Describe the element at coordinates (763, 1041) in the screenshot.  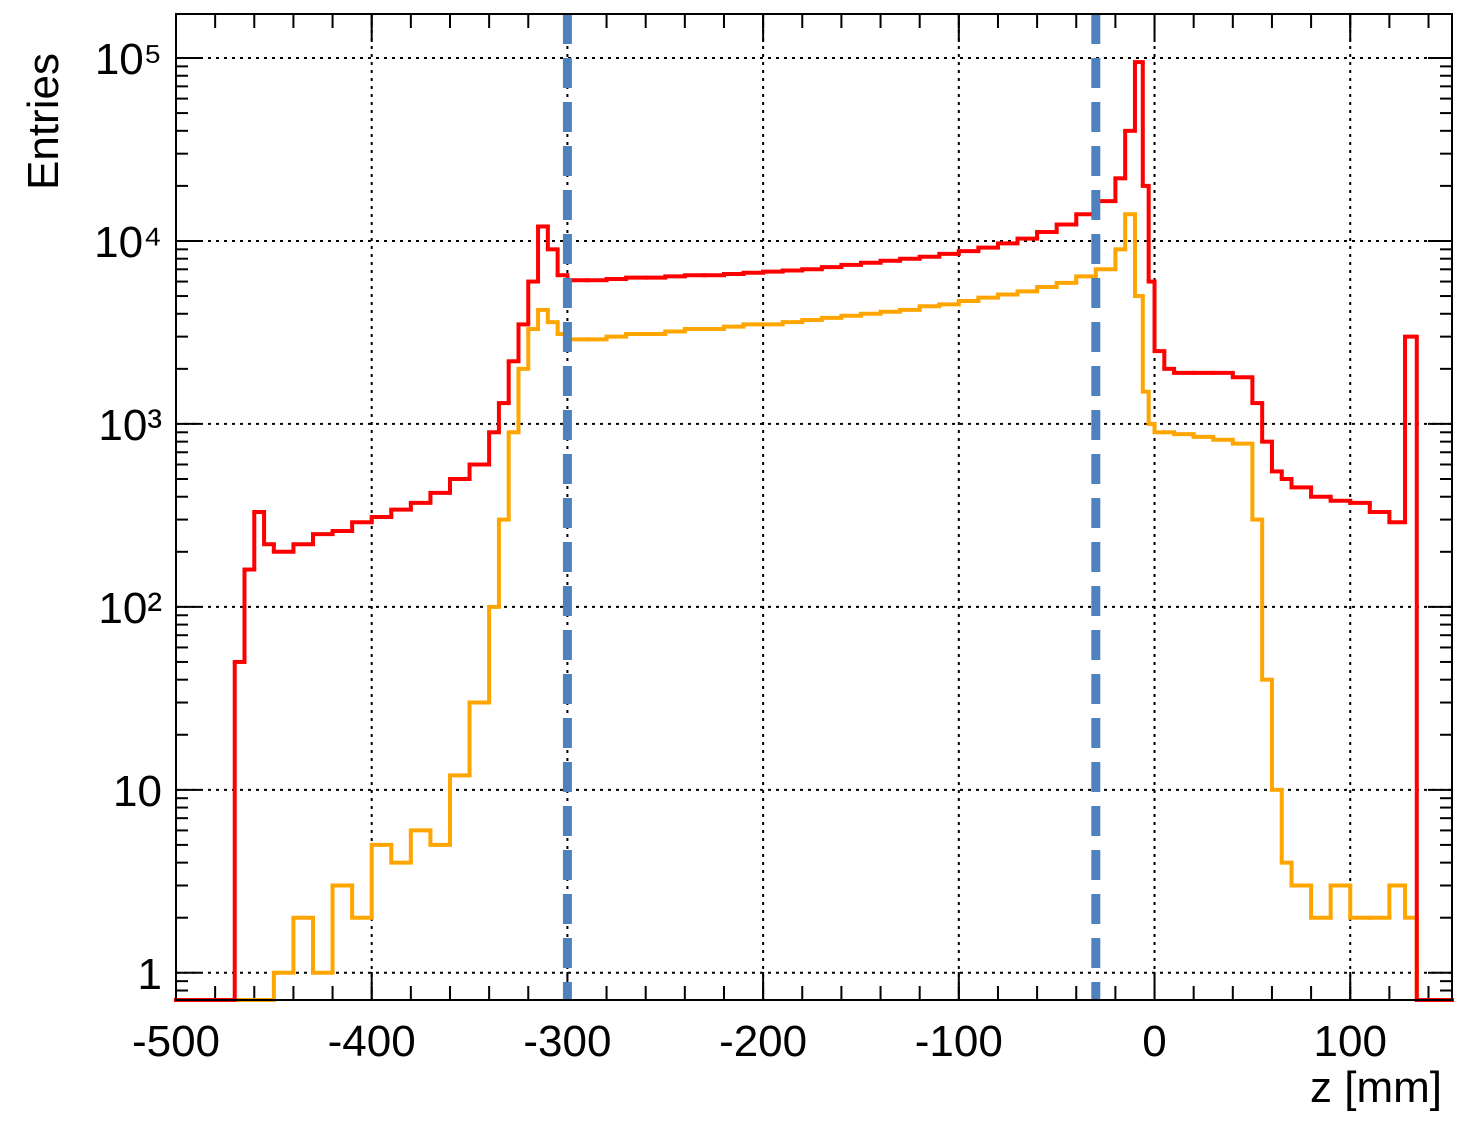
I see `x-tick-label: -200` at that location.